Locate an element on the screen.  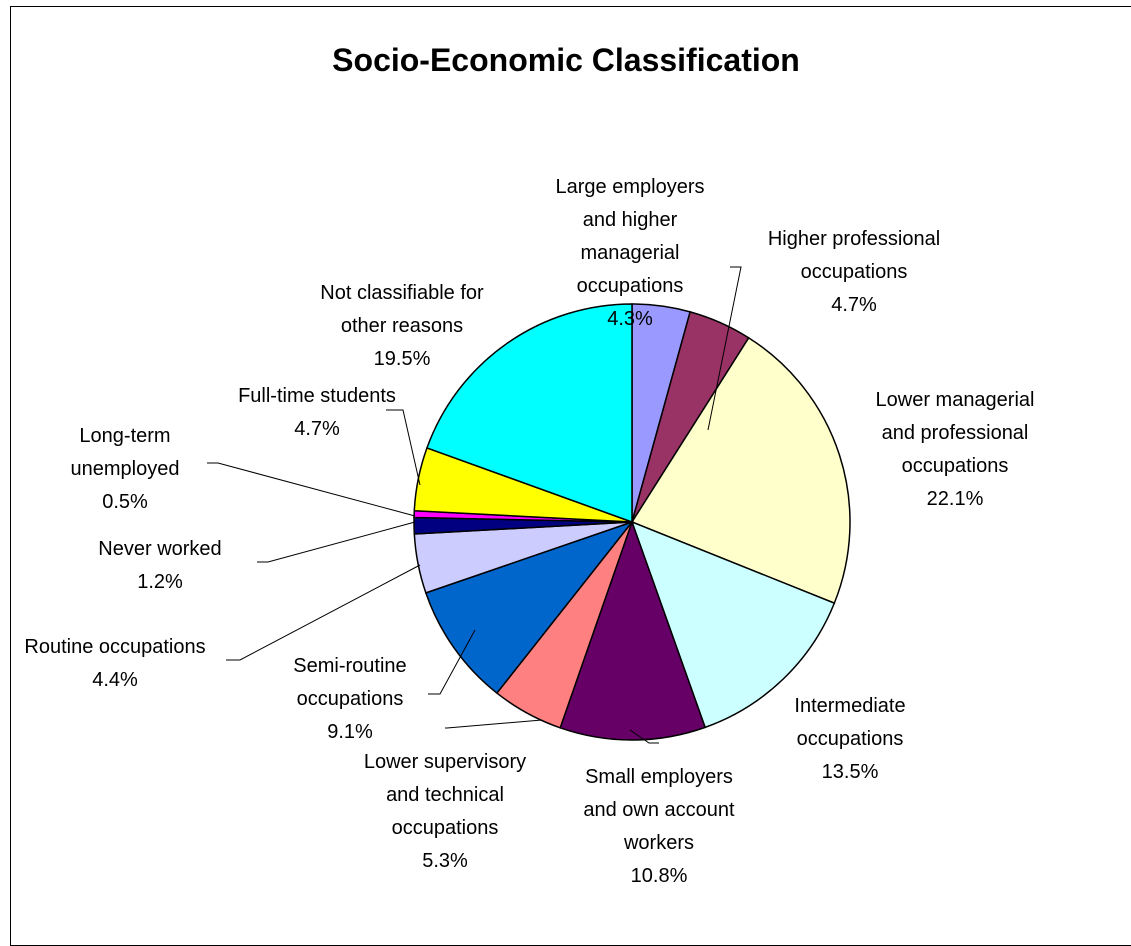
slice-label-line: Never worked is located at coordinates (159, 549).